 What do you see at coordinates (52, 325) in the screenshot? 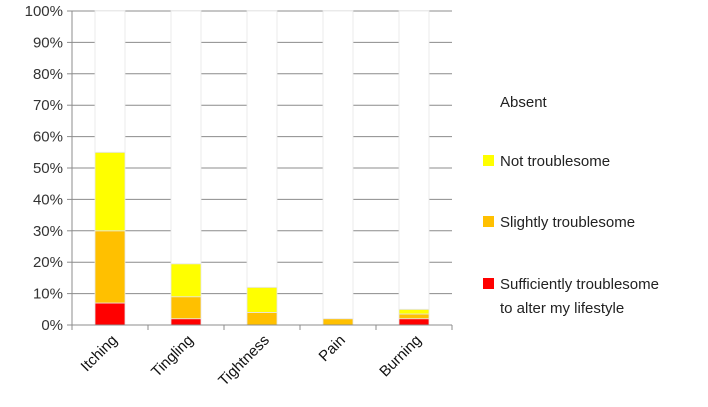
I see `y-tick-label: 0%` at bounding box center [52, 325].